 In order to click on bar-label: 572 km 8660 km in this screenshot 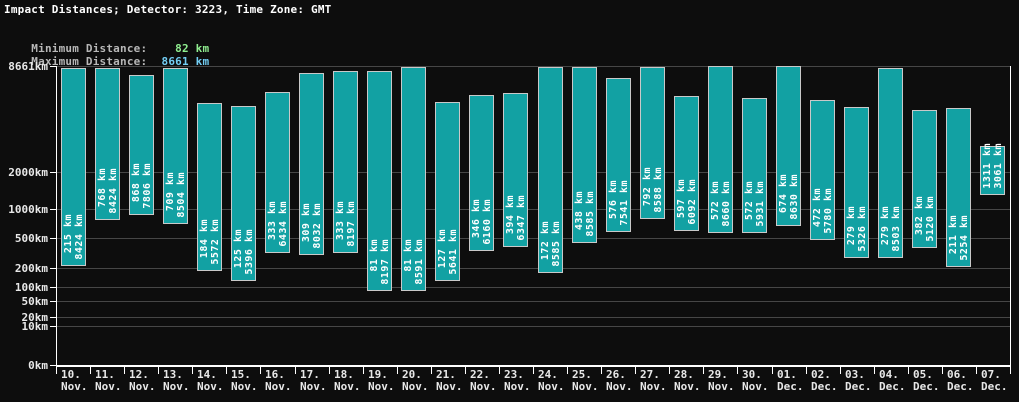, I will do `click(720, 204)`.